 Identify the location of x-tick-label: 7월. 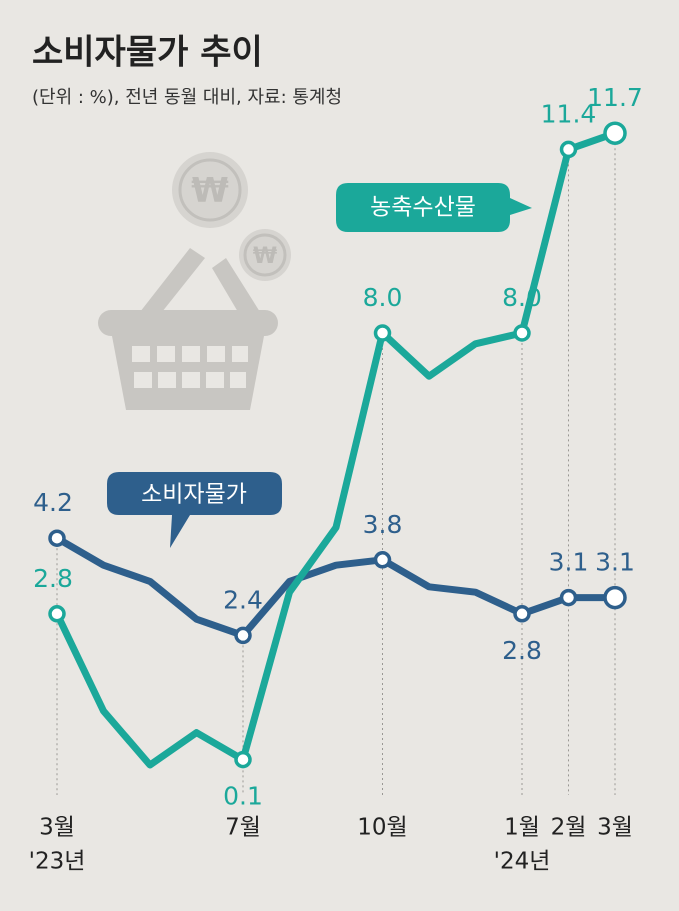
(243, 828).